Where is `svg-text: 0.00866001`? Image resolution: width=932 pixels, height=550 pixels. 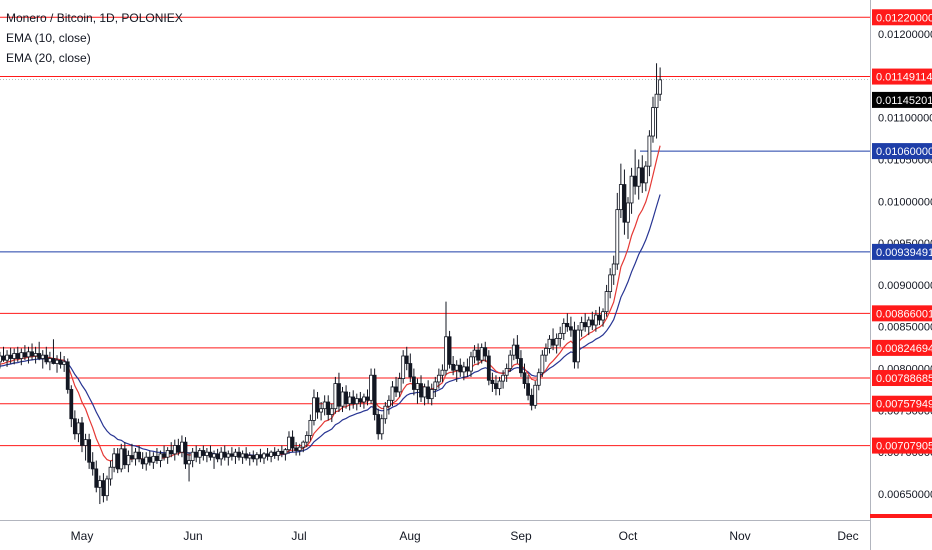
svg-text: 0.00866001 is located at coordinates (904, 314).